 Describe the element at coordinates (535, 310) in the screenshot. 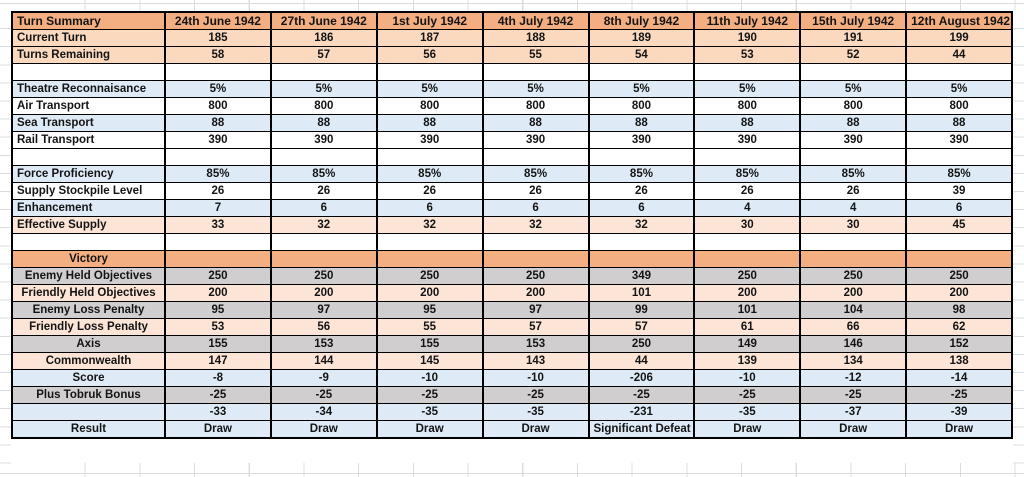

I see `value-cell: 97` at that location.